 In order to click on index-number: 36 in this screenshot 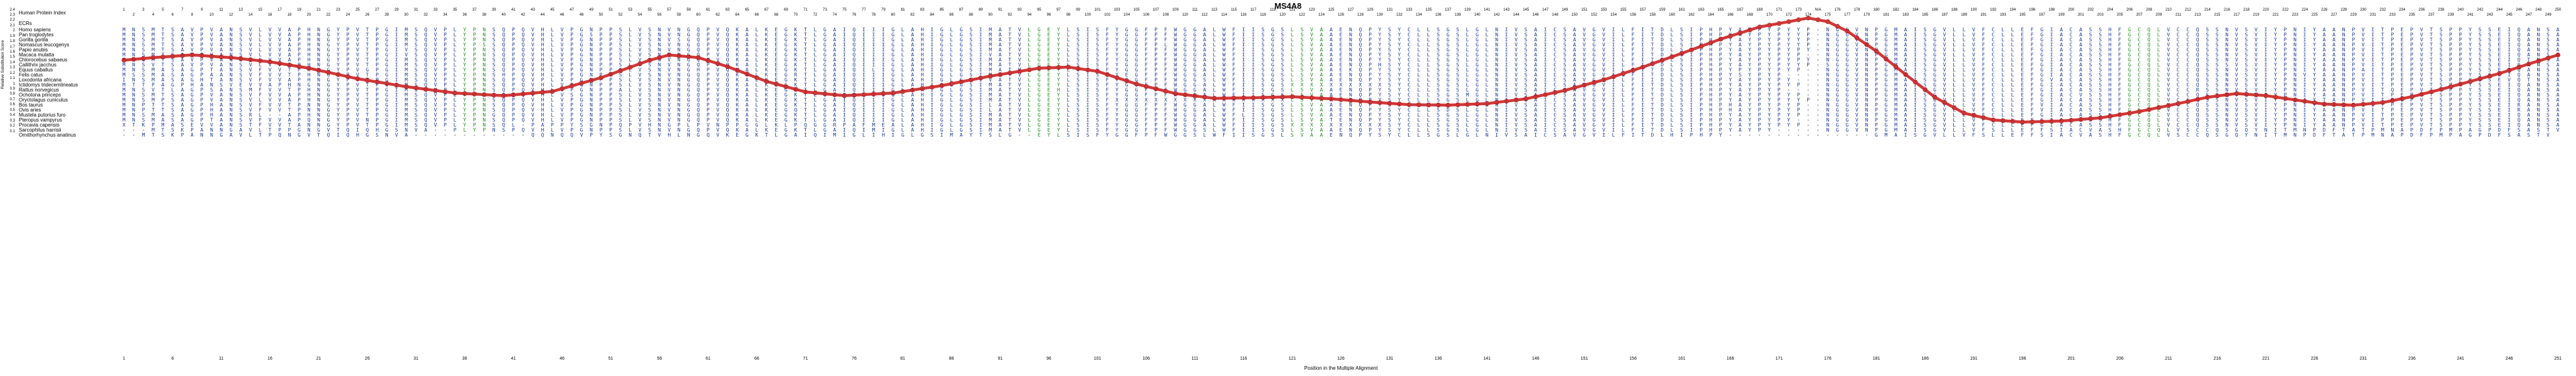, I will do `click(464, 15)`.